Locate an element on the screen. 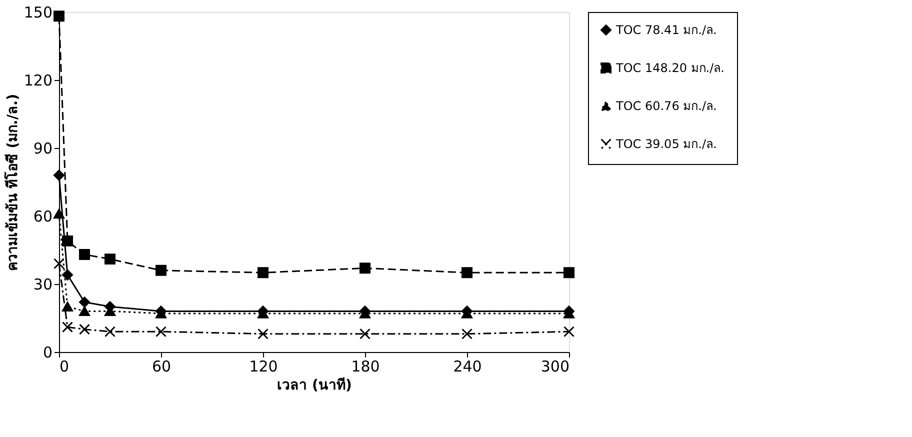 Image resolution: width=912 pixels, height=437 pixels. x-tick-label: 240 is located at coordinates (467, 367).